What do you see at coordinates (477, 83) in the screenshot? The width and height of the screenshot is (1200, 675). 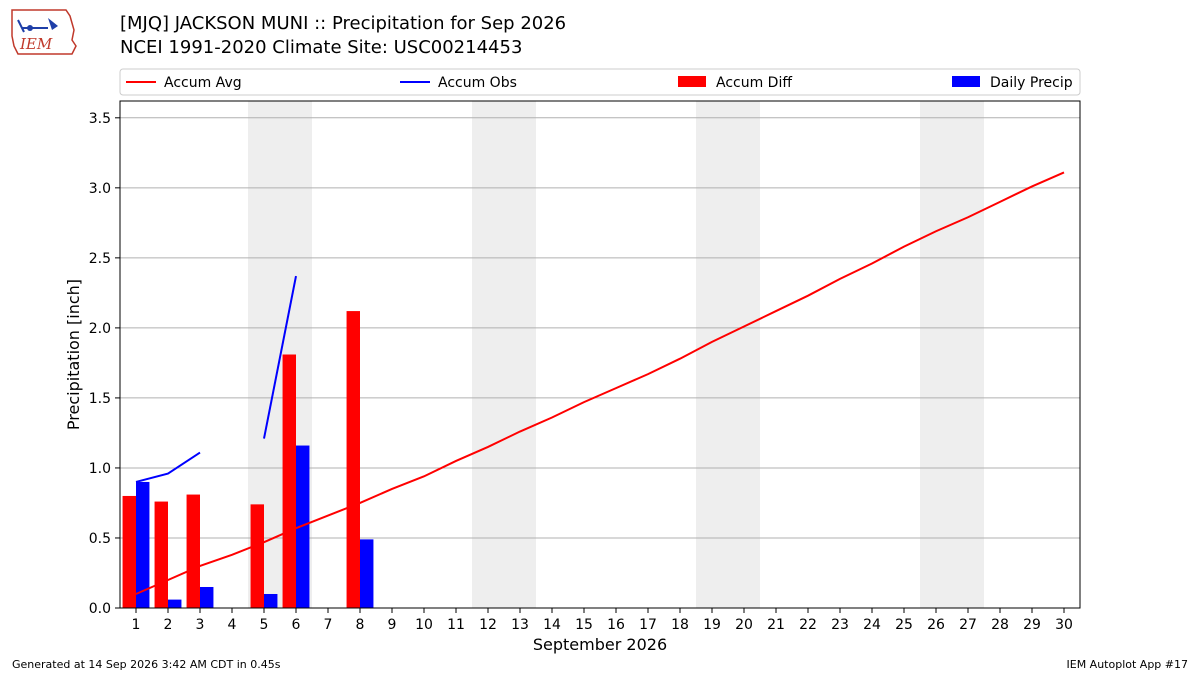 I see `legend-label: Accum Obs` at bounding box center [477, 83].